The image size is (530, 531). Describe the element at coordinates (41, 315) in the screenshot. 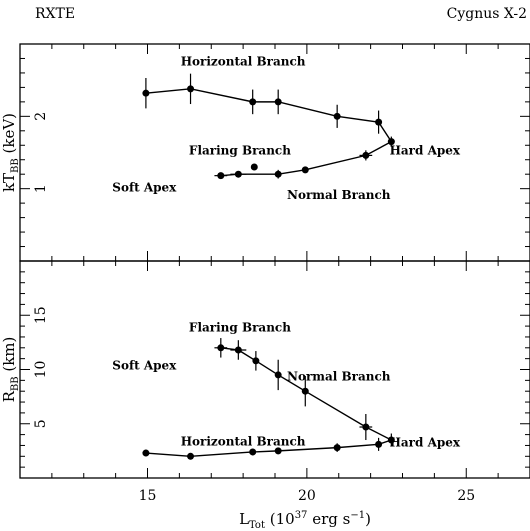

I see `y-tick-label: 15` at that location.